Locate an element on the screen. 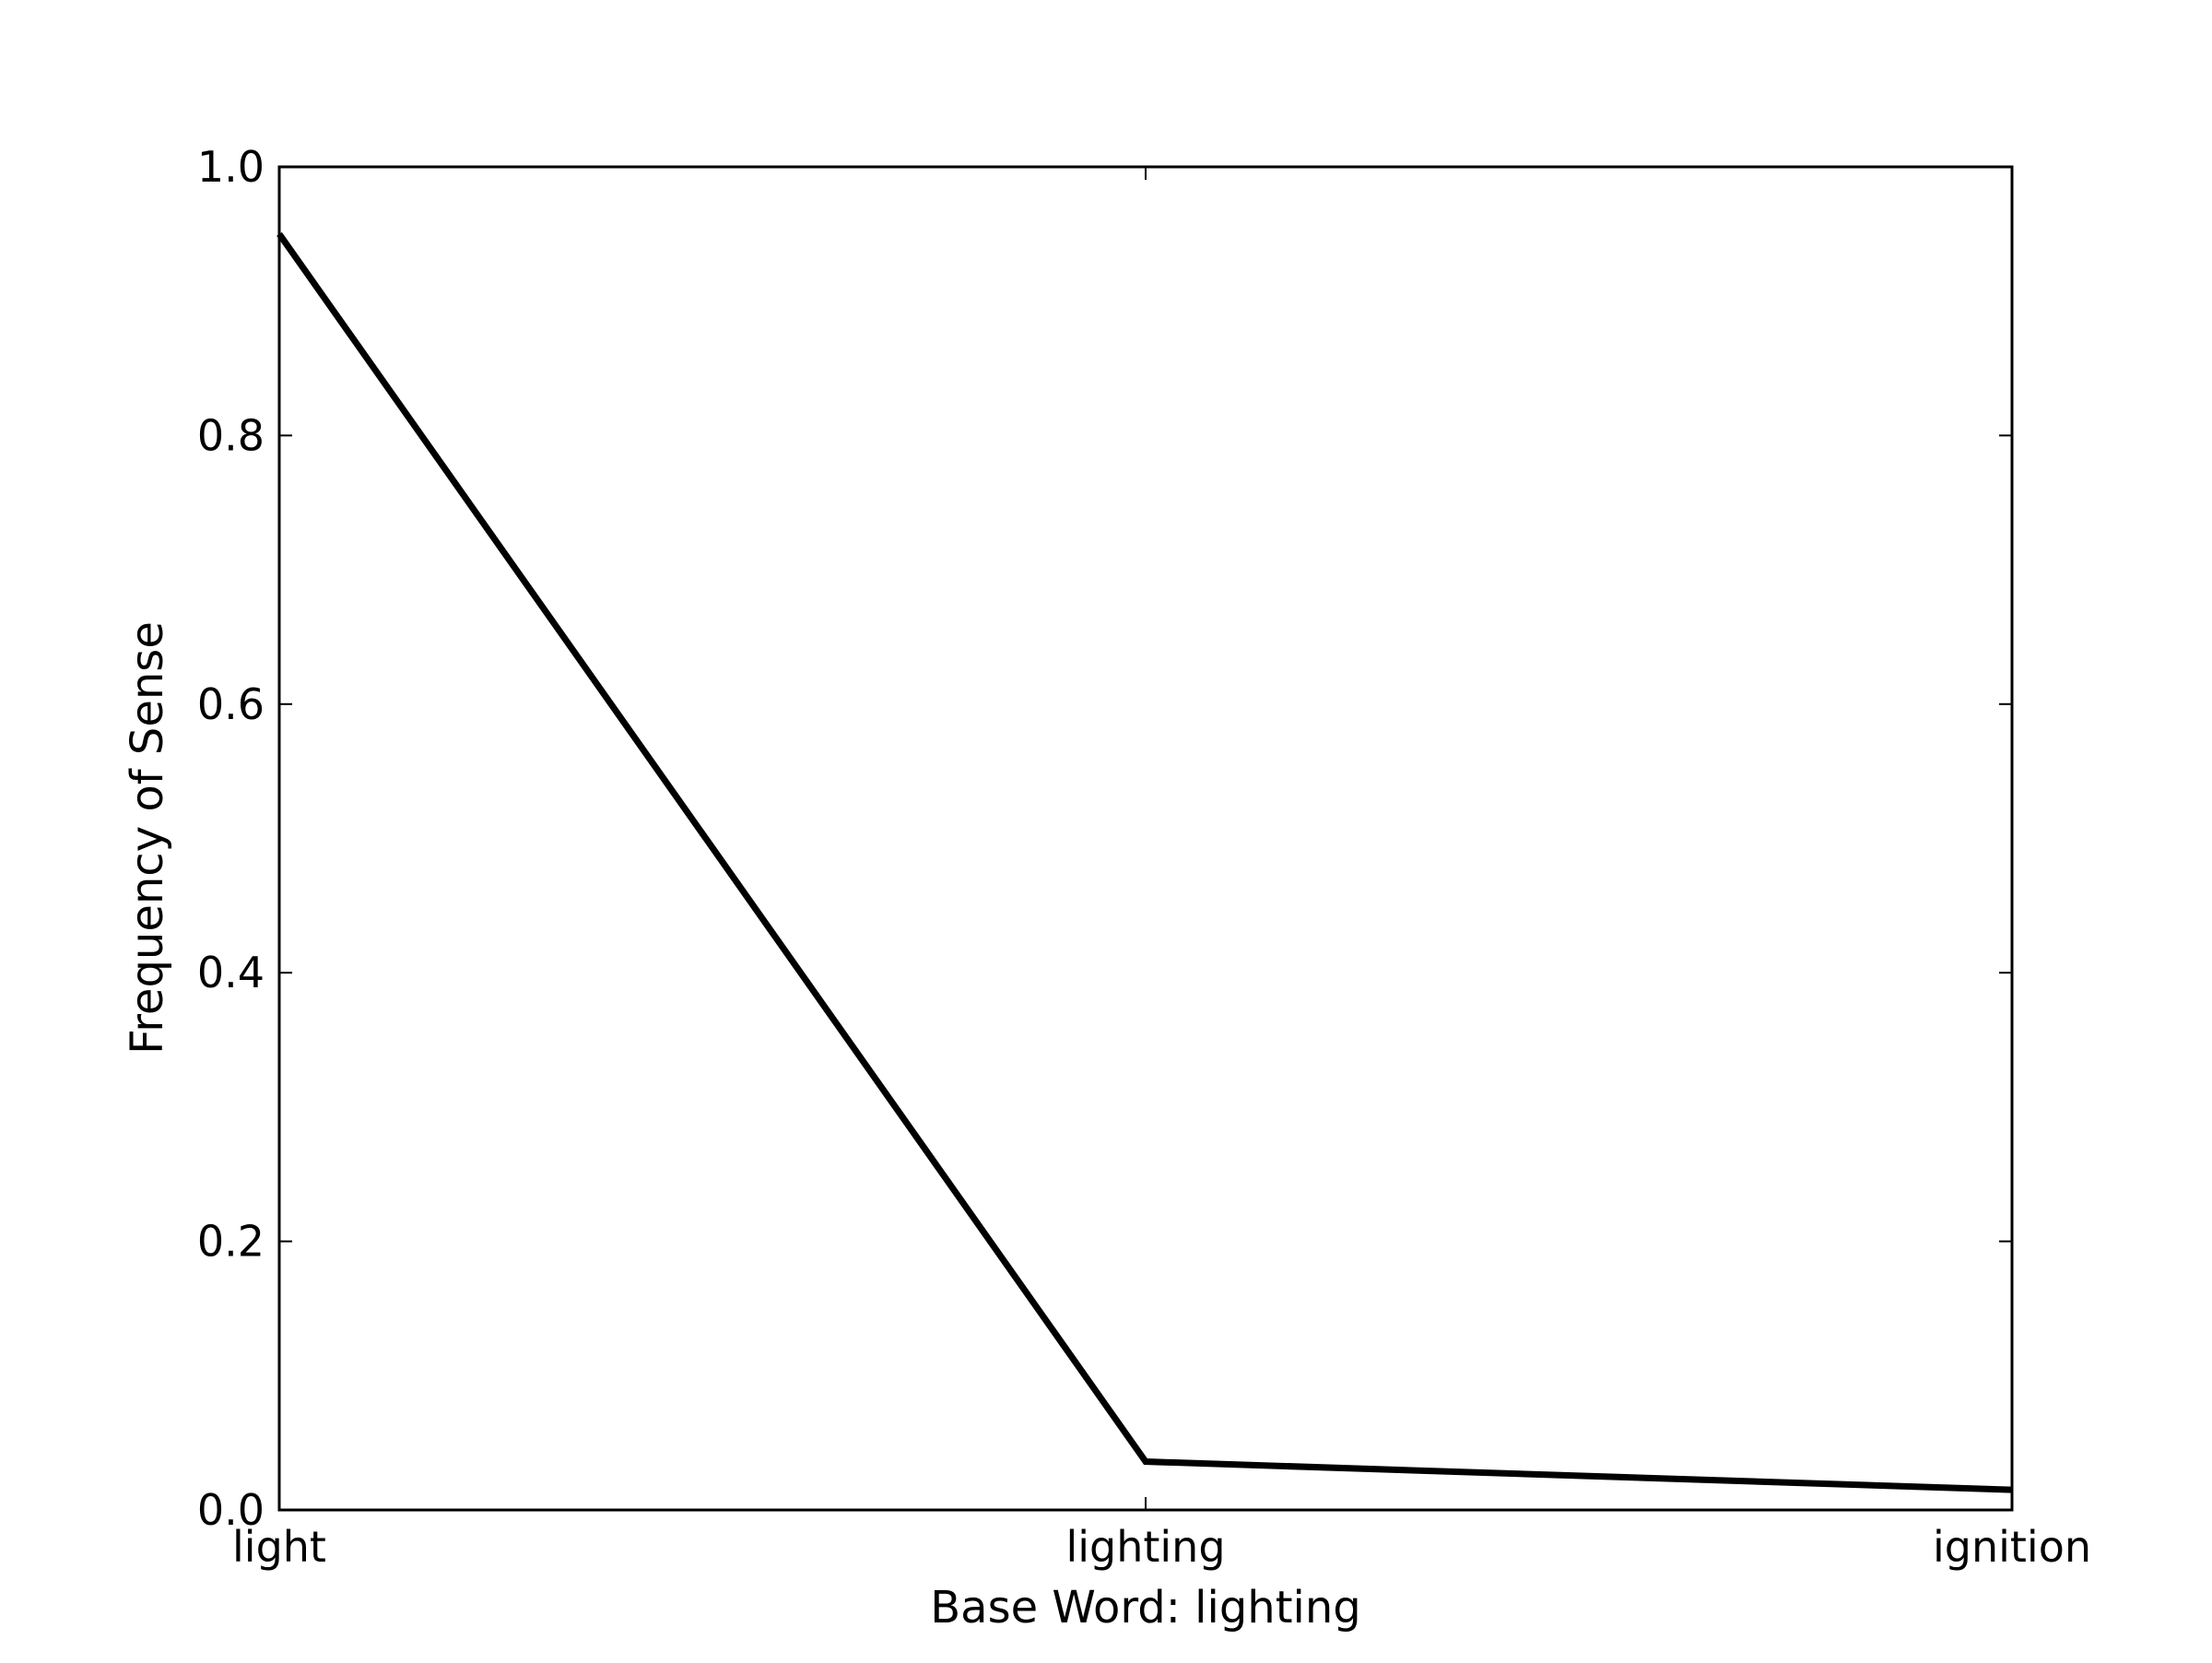 This screenshot has height=1663, width=2212. y-tick-label: 0.8 is located at coordinates (231, 435).